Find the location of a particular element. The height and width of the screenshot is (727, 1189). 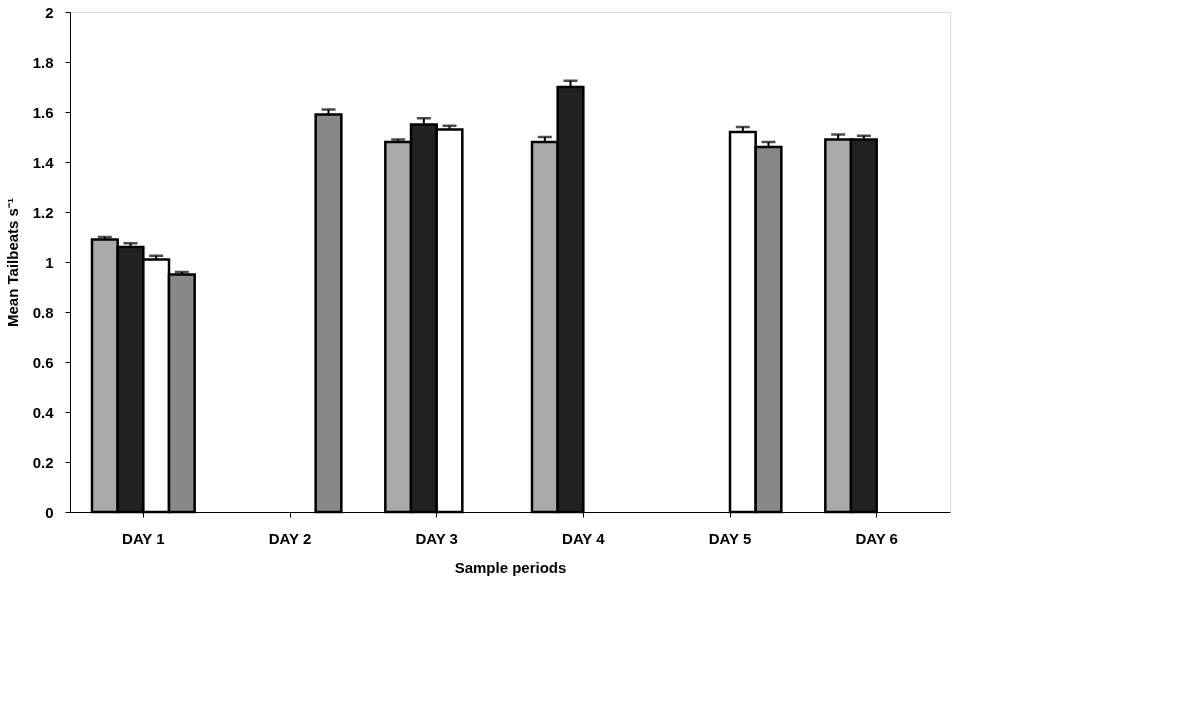

x-axis-title: Sample periods is located at coordinates (510, 567).